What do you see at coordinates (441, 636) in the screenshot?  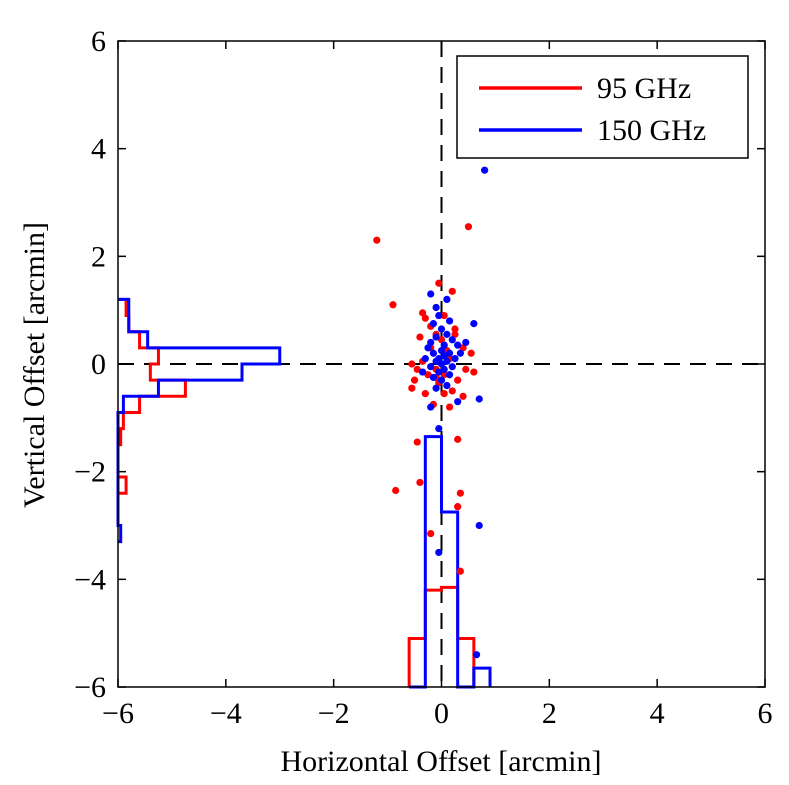 I see `histogram-x-95-ghz` at bounding box center [441, 636].